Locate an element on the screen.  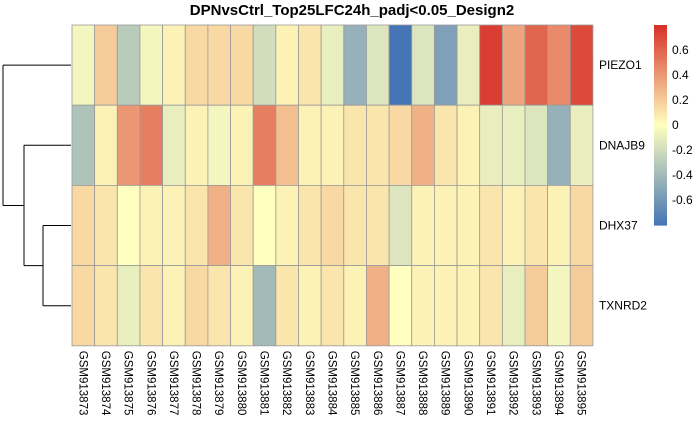
column-label: GSM913876 is located at coordinates (150, 383).